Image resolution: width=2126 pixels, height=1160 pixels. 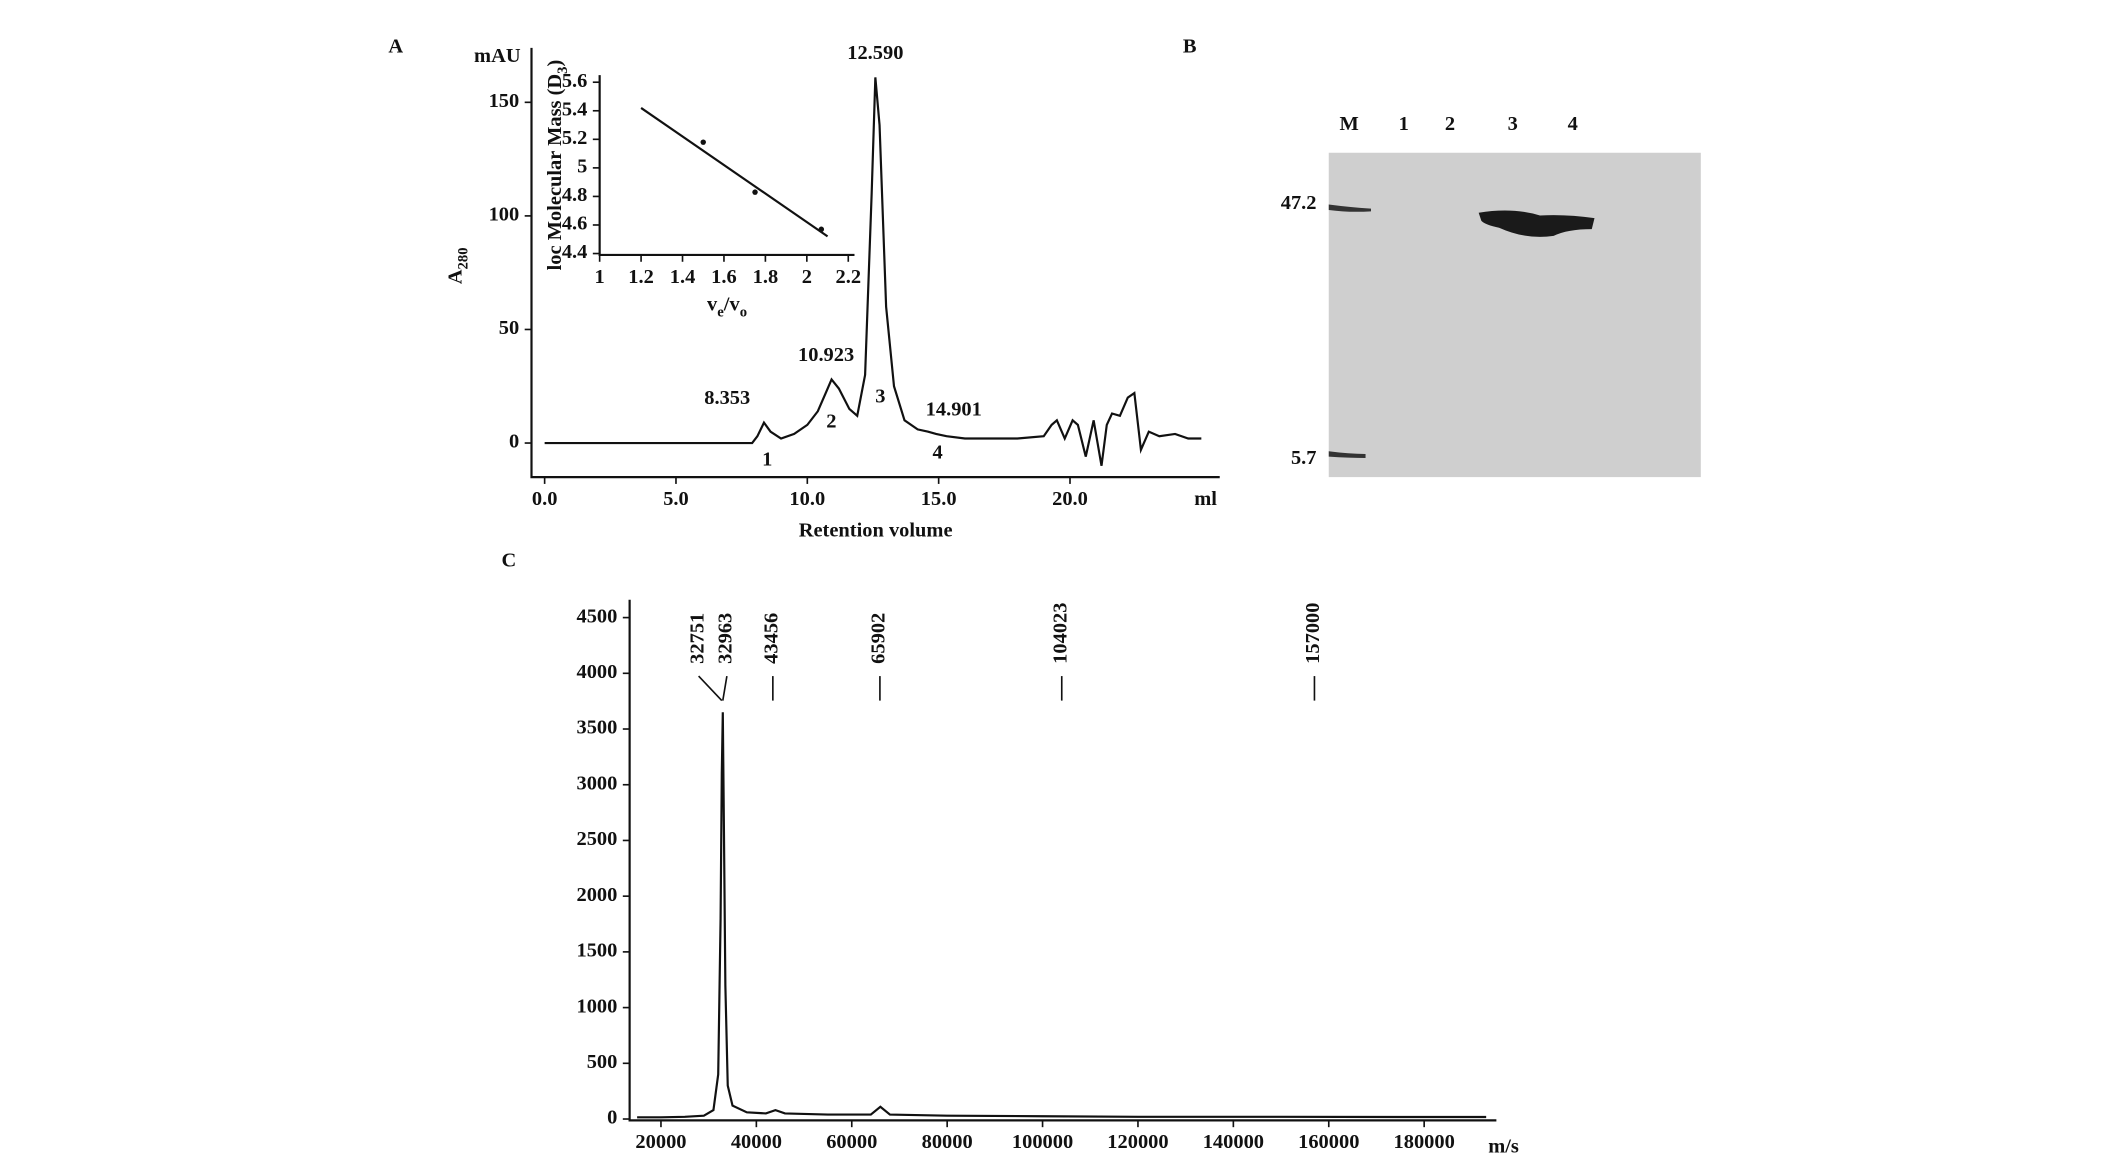 What do you see at coordinates (826, 355) in the screenshot?
I see `peak-label: 10.923` at bounding box center [826, 355].